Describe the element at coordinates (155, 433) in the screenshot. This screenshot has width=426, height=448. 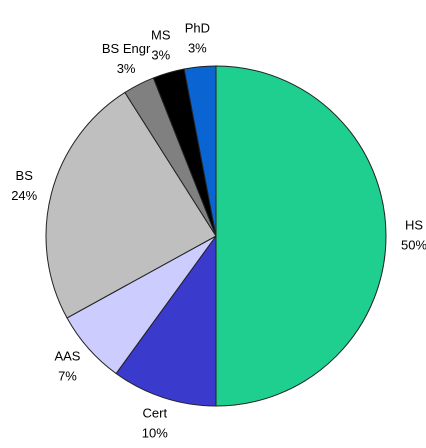
I see `slice-value-label: 10%` at that location.